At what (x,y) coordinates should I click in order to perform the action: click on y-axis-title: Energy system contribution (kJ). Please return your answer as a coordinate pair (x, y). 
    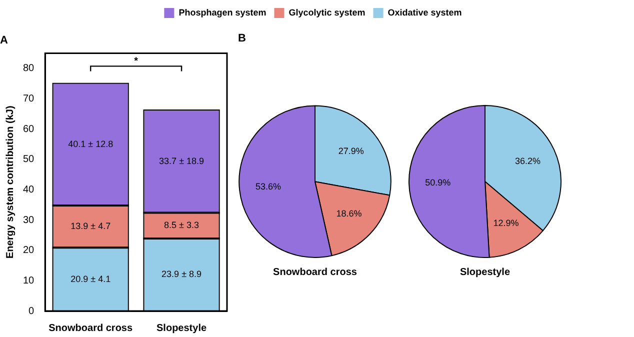
    Looking at the image, I should click on (10, 182).